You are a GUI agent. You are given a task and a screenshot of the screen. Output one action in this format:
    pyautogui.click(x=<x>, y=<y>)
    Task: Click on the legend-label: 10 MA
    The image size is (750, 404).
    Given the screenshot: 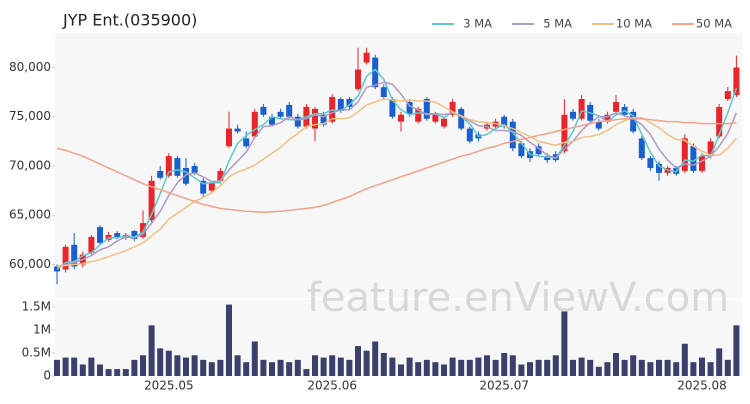 What is the action you would take?
    pyautogui.click(x=634, y=24)
    